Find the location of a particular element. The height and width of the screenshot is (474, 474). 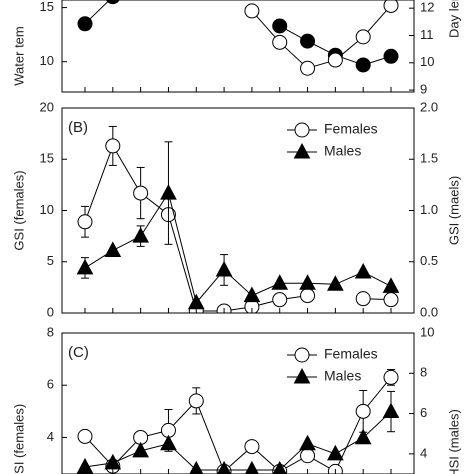

panel-label: (B) is located at coordinates (78, 127).